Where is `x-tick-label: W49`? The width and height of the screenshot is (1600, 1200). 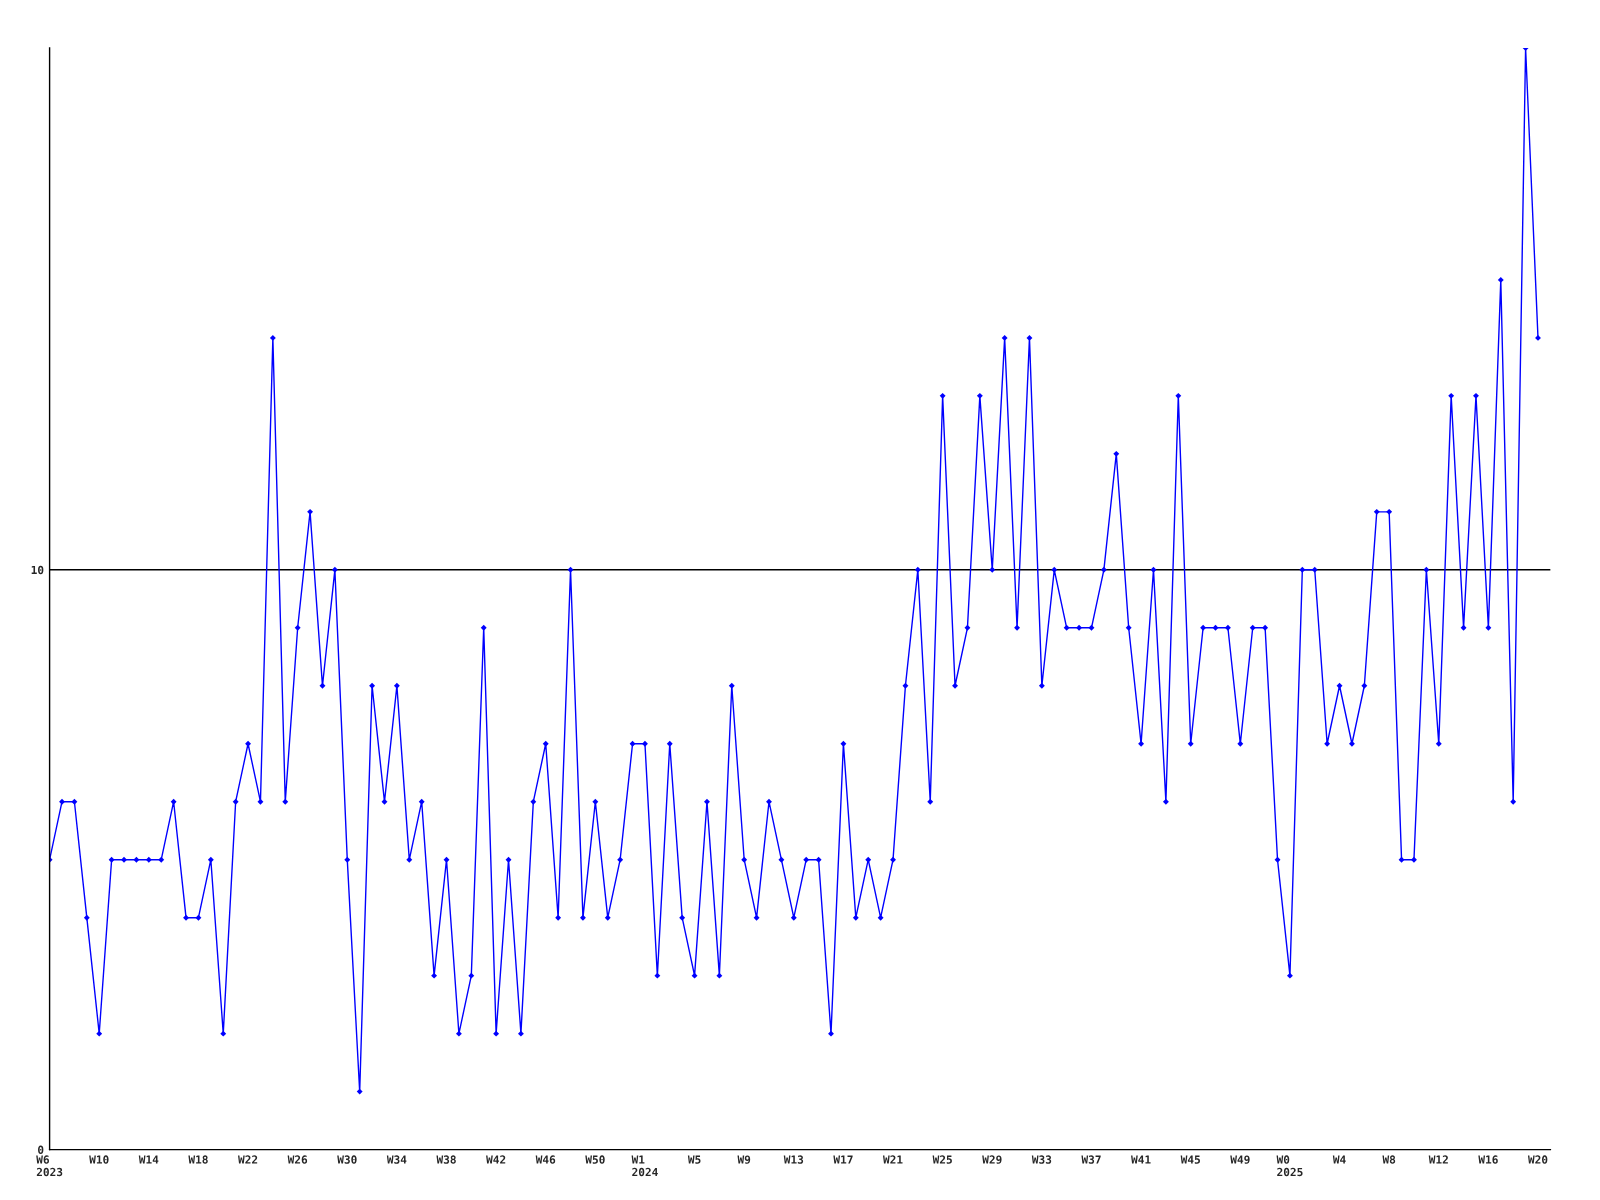
x-tick-label: W49 is located at coordinates (1240, 1159).